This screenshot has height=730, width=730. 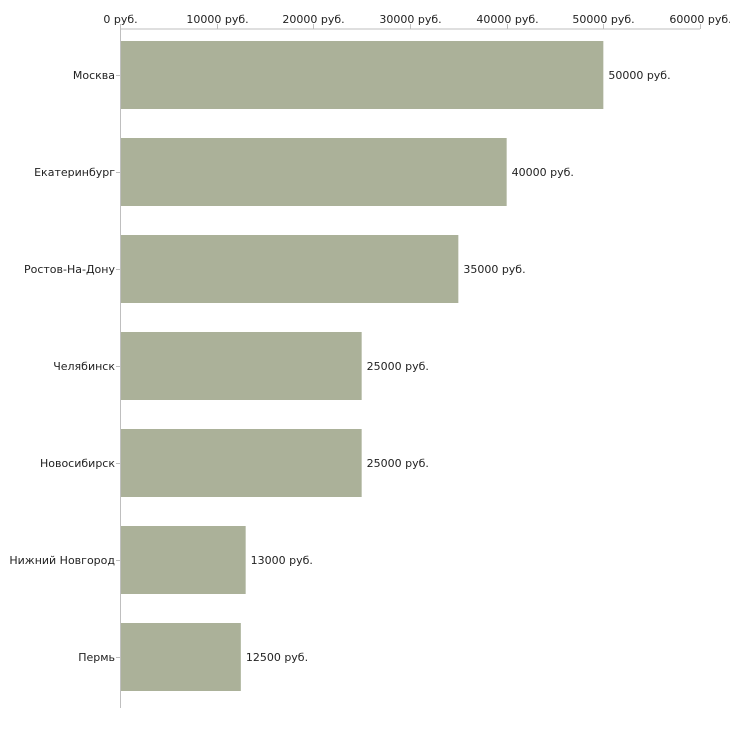 I want to click on x-tick-label: 20000 руб., so click(x=313, y=19).